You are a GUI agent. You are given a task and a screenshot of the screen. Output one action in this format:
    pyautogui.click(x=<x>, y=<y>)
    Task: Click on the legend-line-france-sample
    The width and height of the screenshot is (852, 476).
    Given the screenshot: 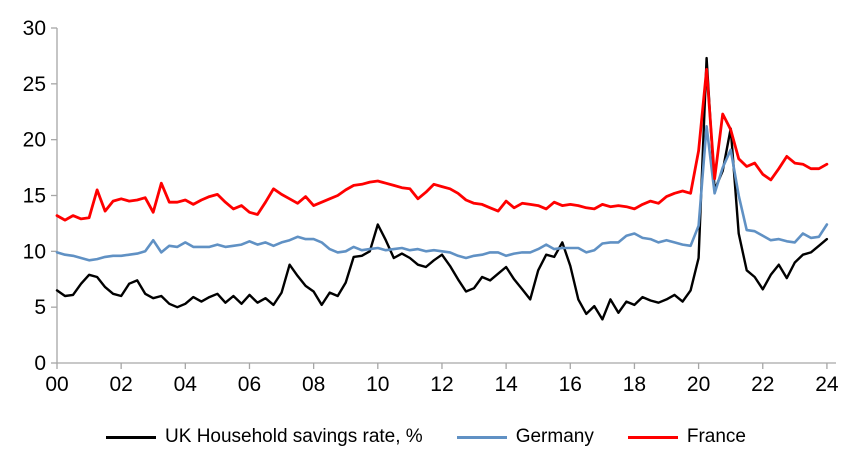 What is the action you would take?
    pyautogui.click(x=652, y=437)
    